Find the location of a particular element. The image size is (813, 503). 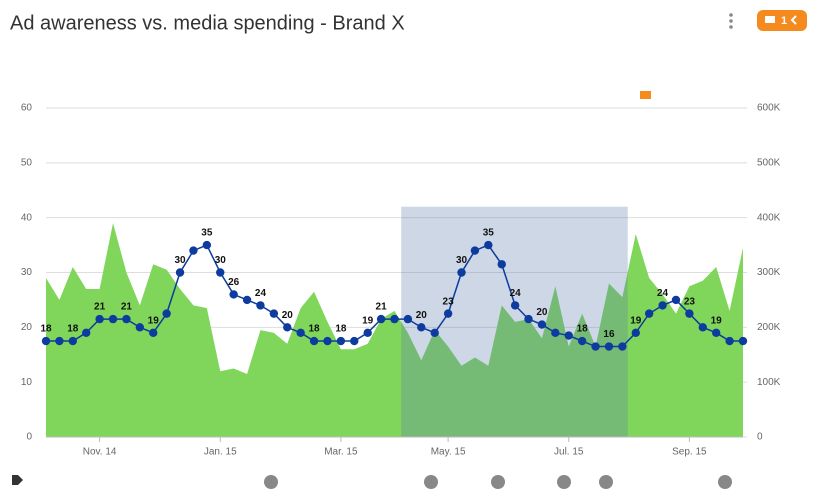

data-label: 26 is located at coordinates (234, 282).